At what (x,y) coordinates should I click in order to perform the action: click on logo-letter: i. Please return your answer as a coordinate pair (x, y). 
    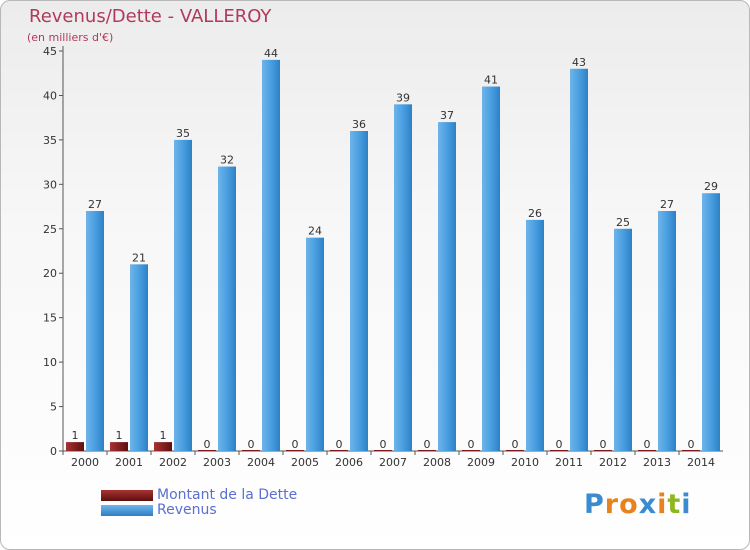
    Looking at the image, I should click on (662, 504).